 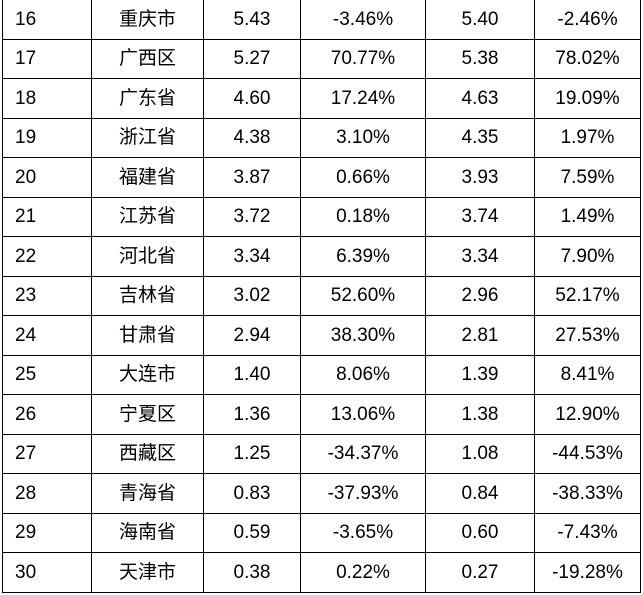 I want to click on value-1-cell: 0.83, so click(x=252, y=493).